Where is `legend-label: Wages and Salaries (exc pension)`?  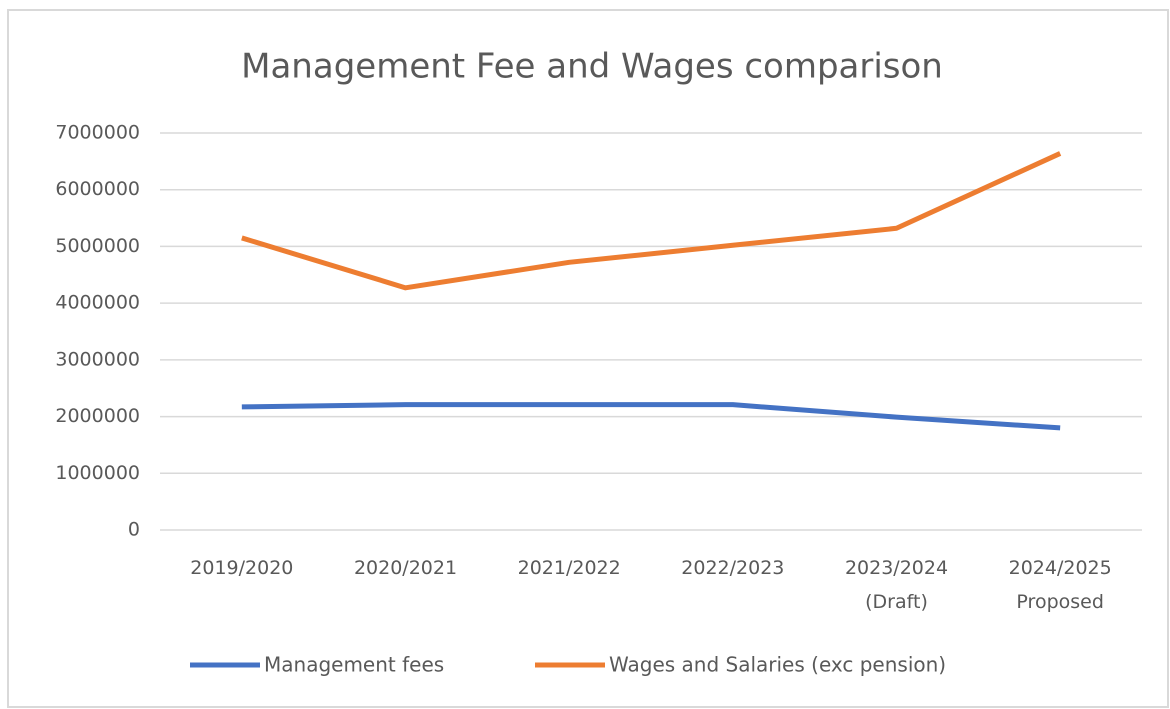 legend-label: Wages and Salaries (exc pension) is located at coordinates (777, 665).